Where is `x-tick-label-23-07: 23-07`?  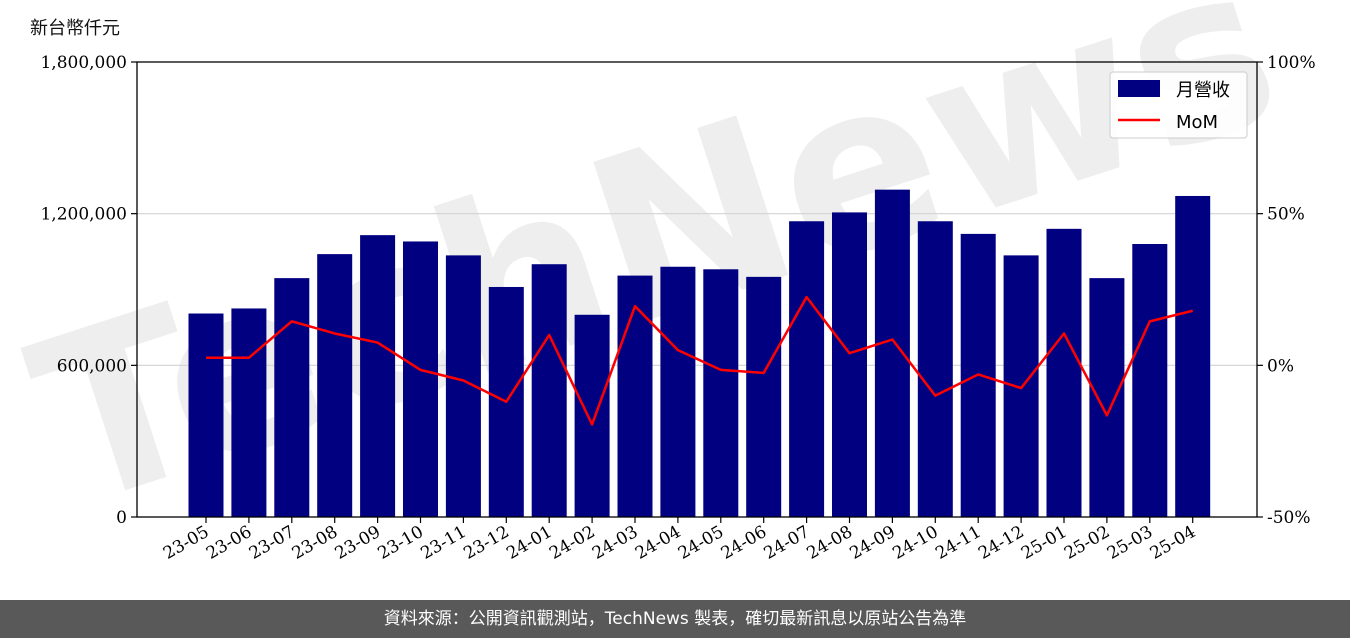
x-tick-label-23-07: 23-07 is located at coordinates (272, 543).